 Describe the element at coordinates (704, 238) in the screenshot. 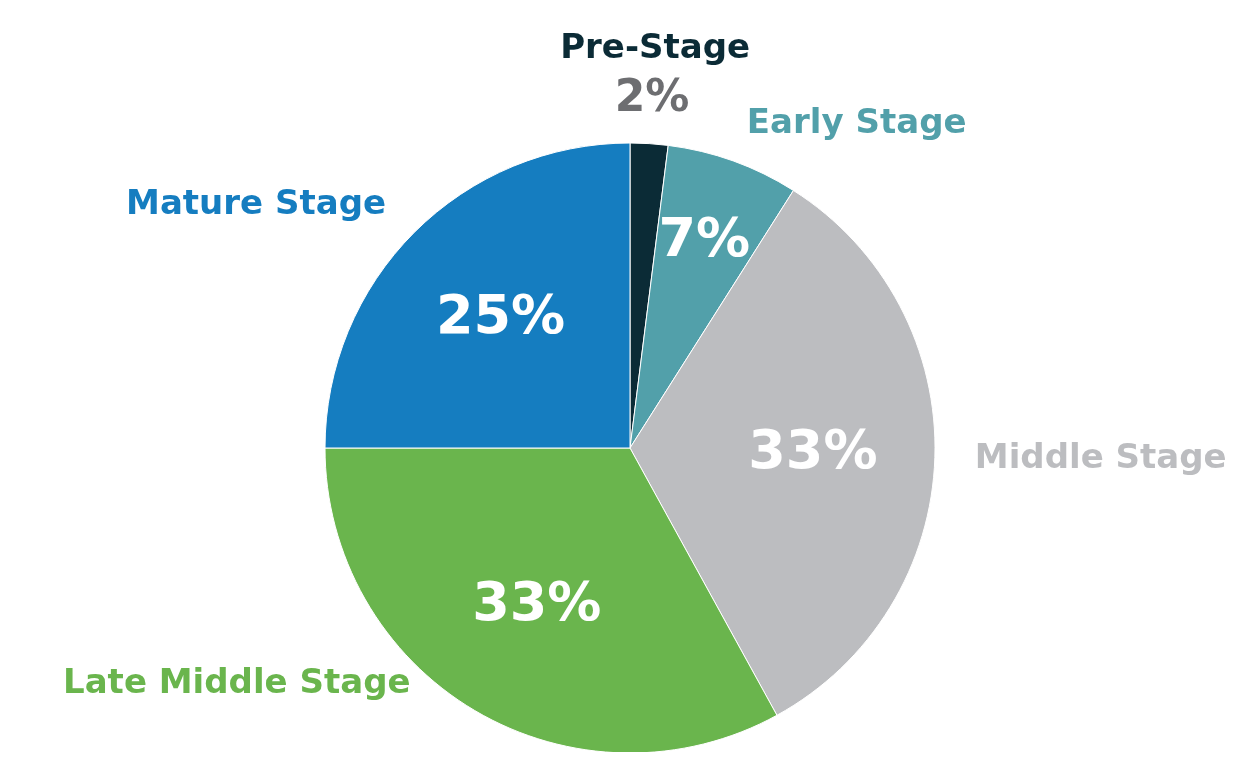

I see `data-label: 7%` at that location.